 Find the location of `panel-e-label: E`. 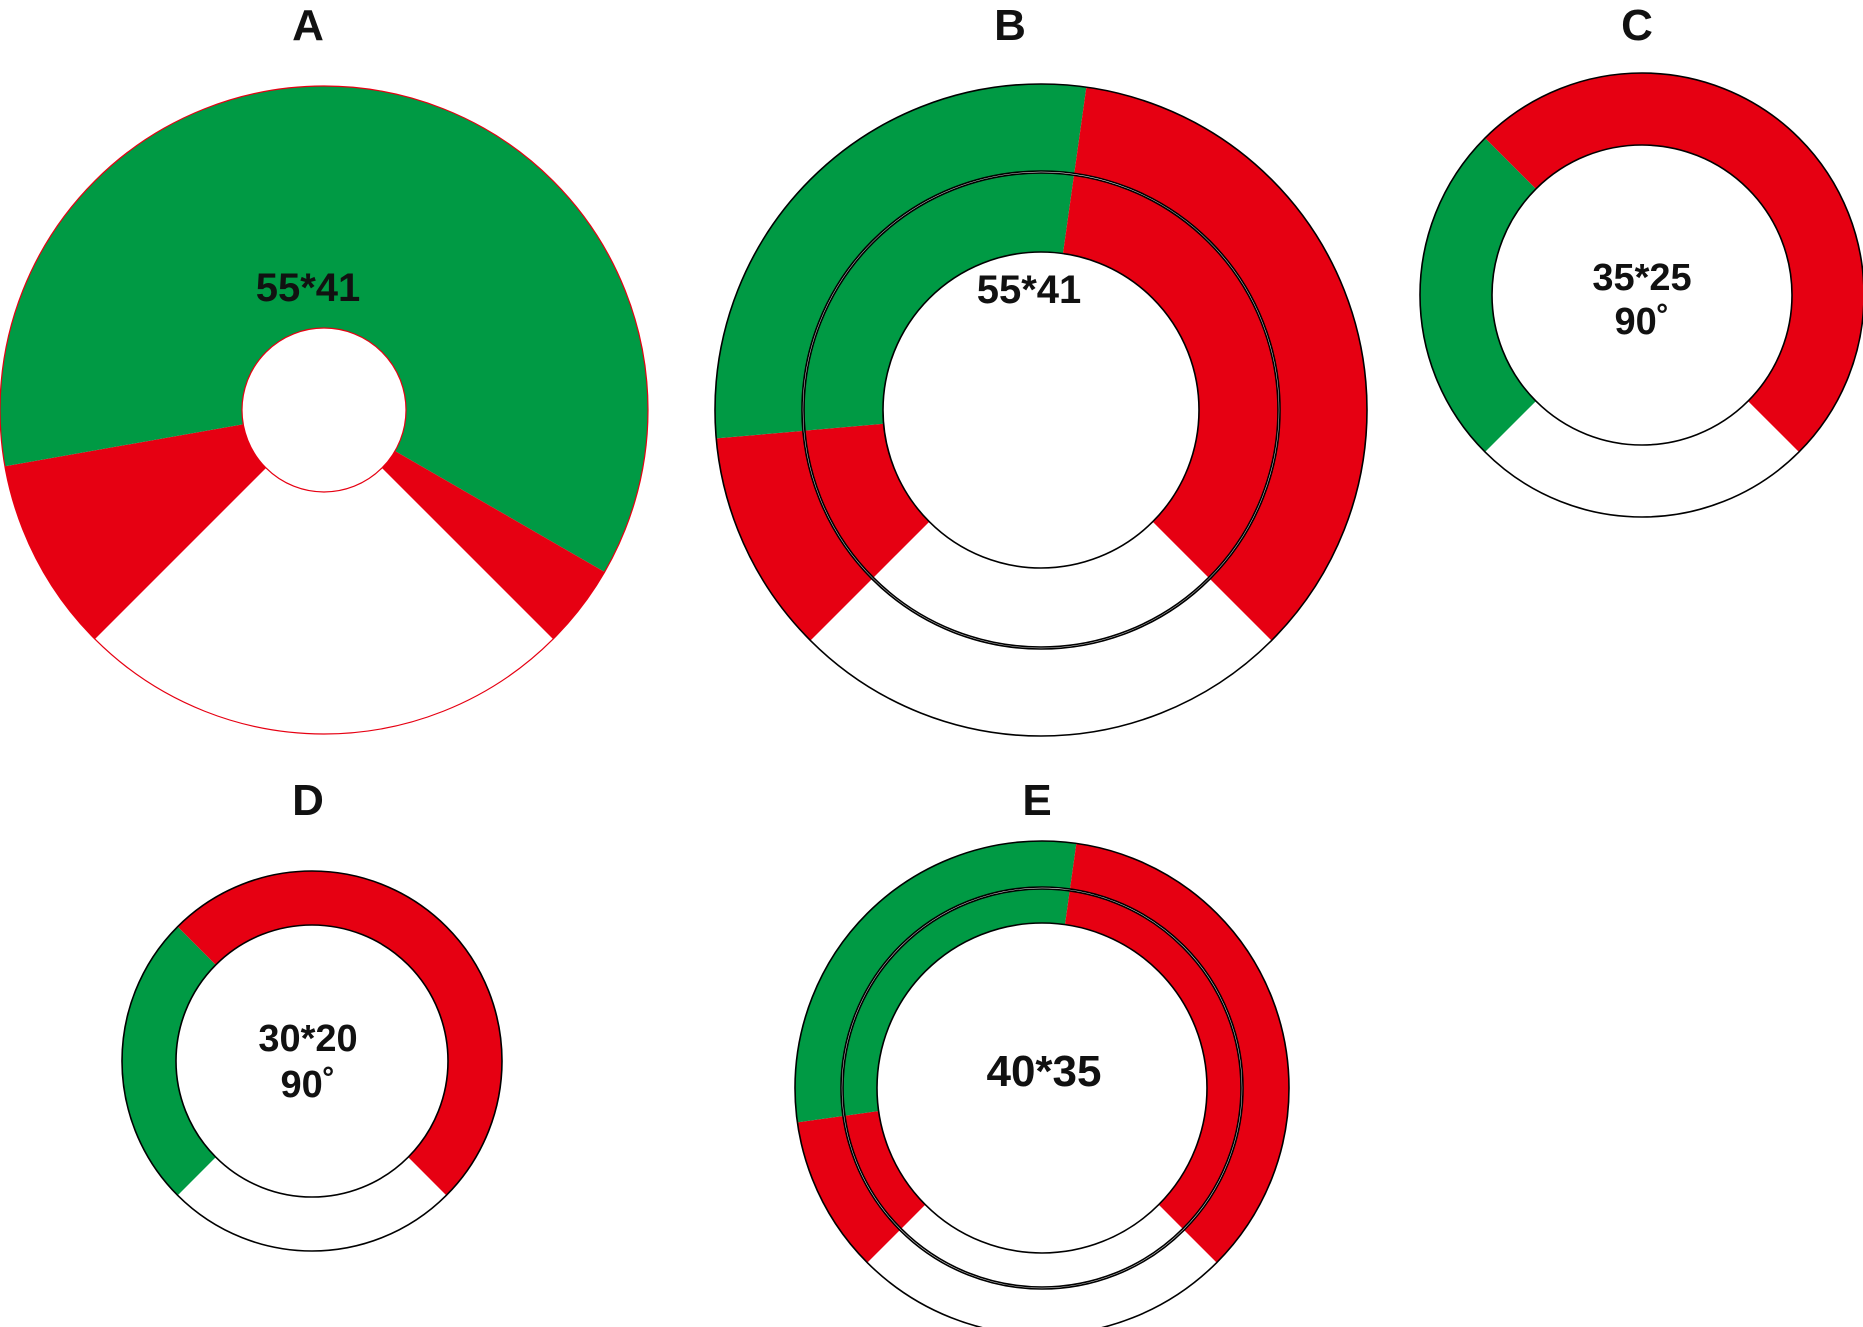

panel-e-label: E is located at coordinates (1036, 800).